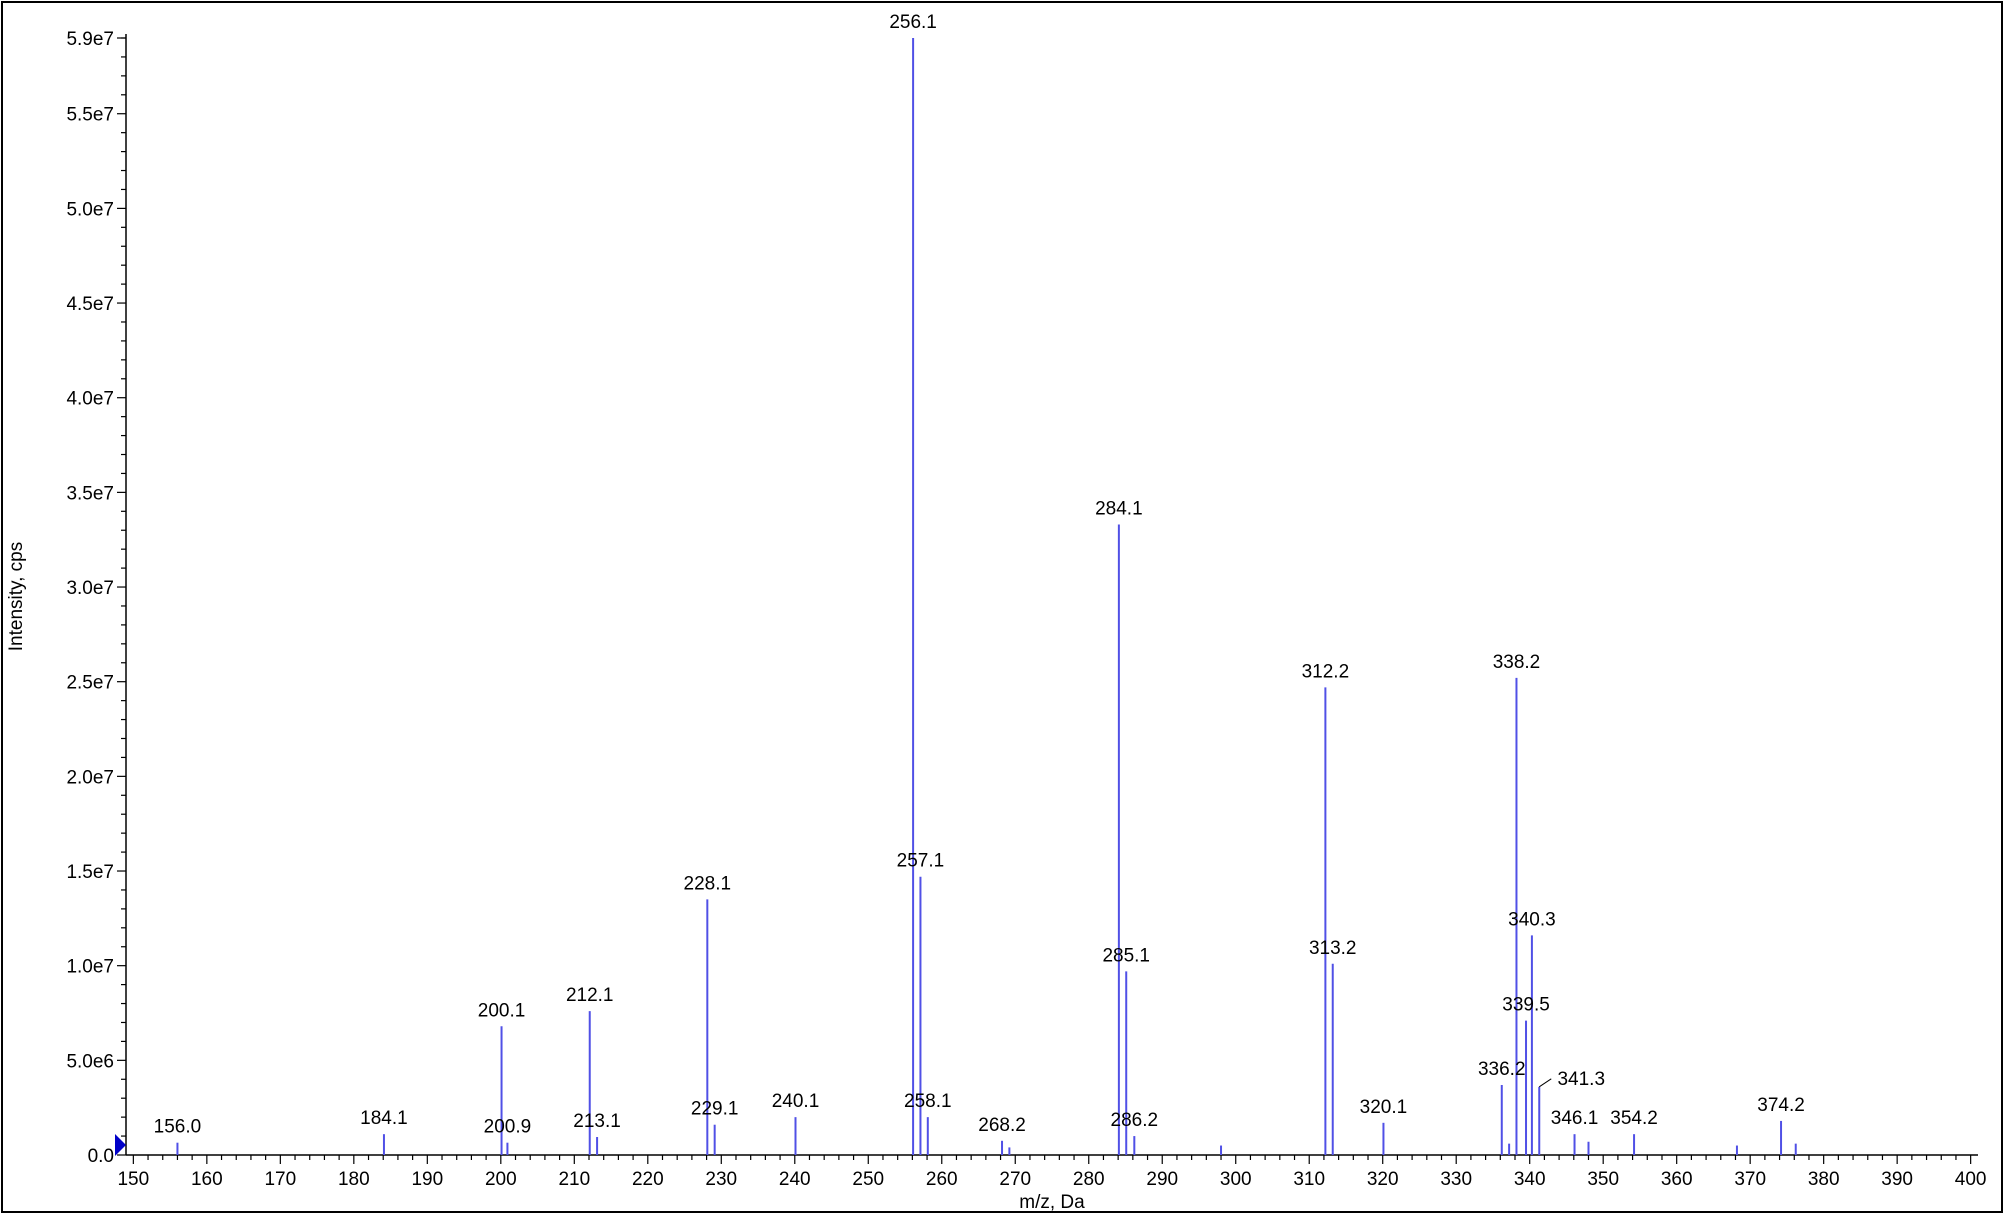 This screenshot has height=1216, width=2006. I want to click on peak-label: 341.3, so click(1581, 1079).